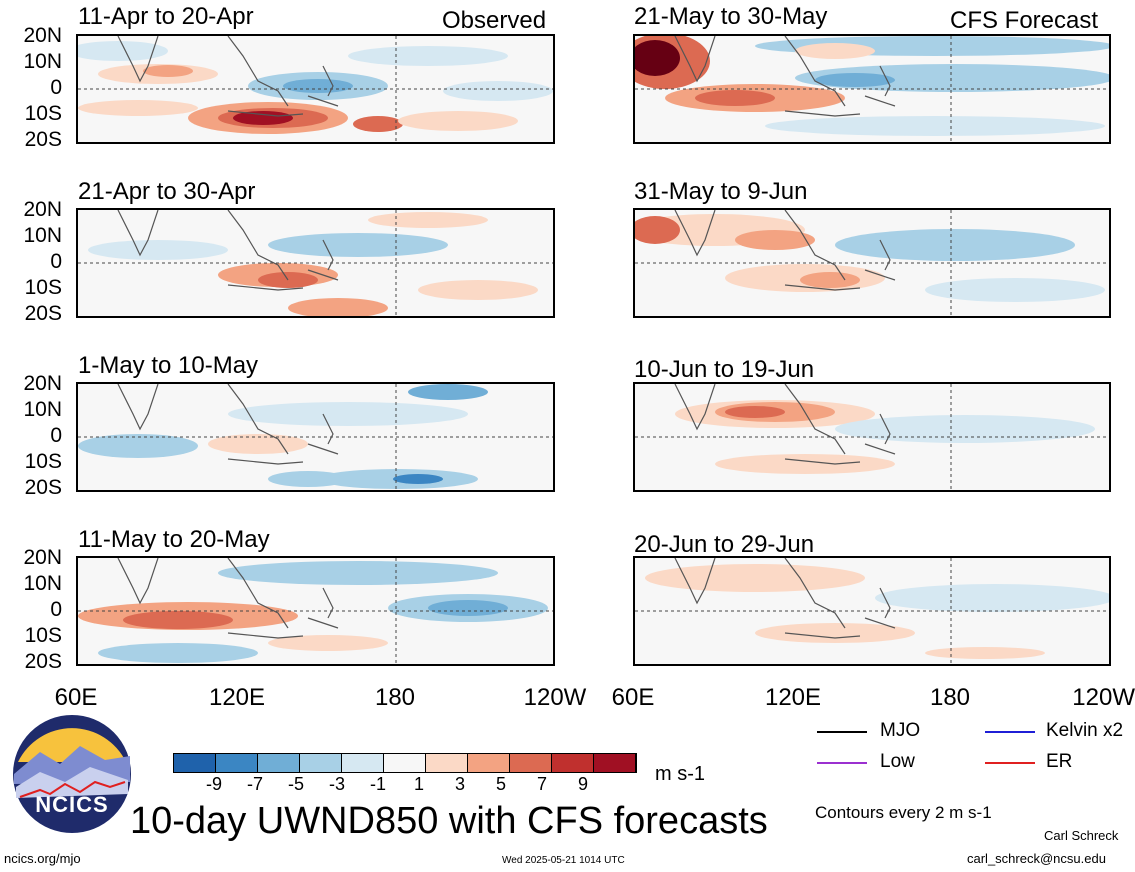  Describe the element at coordinates (724, 544) in the screenshot. I see `panel-title-8: 20-Jun to 29-Jun` at that location.